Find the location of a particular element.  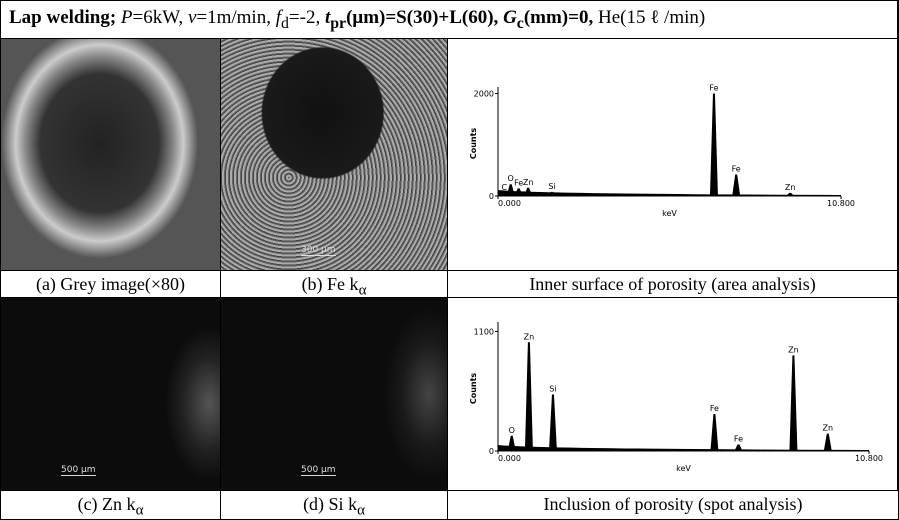

caption-text: (b) Fe k is located at coordinates (330, 284).